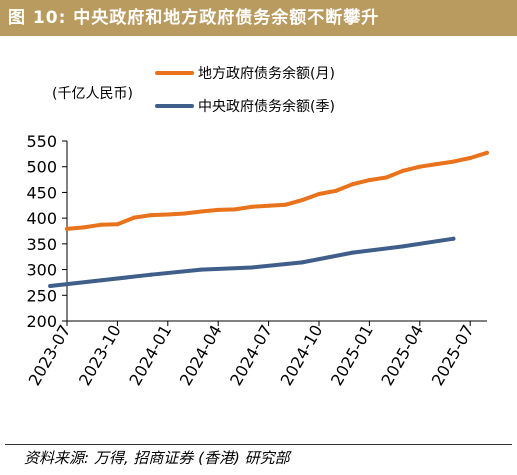 This screenshot has width=517, height=475. I want to click on figure-label: 图 10:, so click(37, 18).